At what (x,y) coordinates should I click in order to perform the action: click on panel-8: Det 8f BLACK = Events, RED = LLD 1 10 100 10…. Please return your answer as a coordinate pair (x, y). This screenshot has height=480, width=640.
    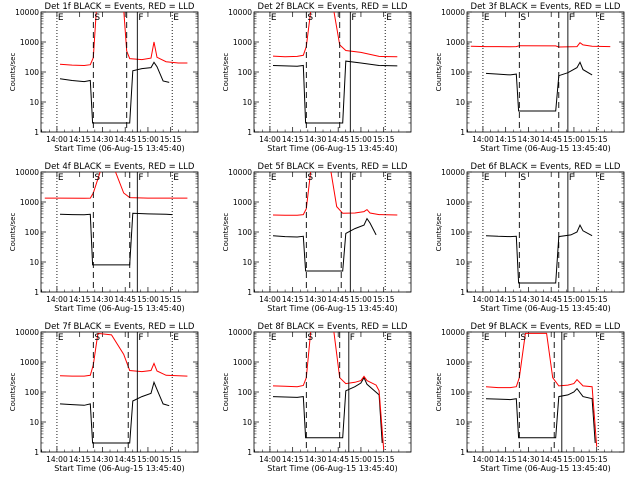
    Looking at the image, I should click on (317, 397).